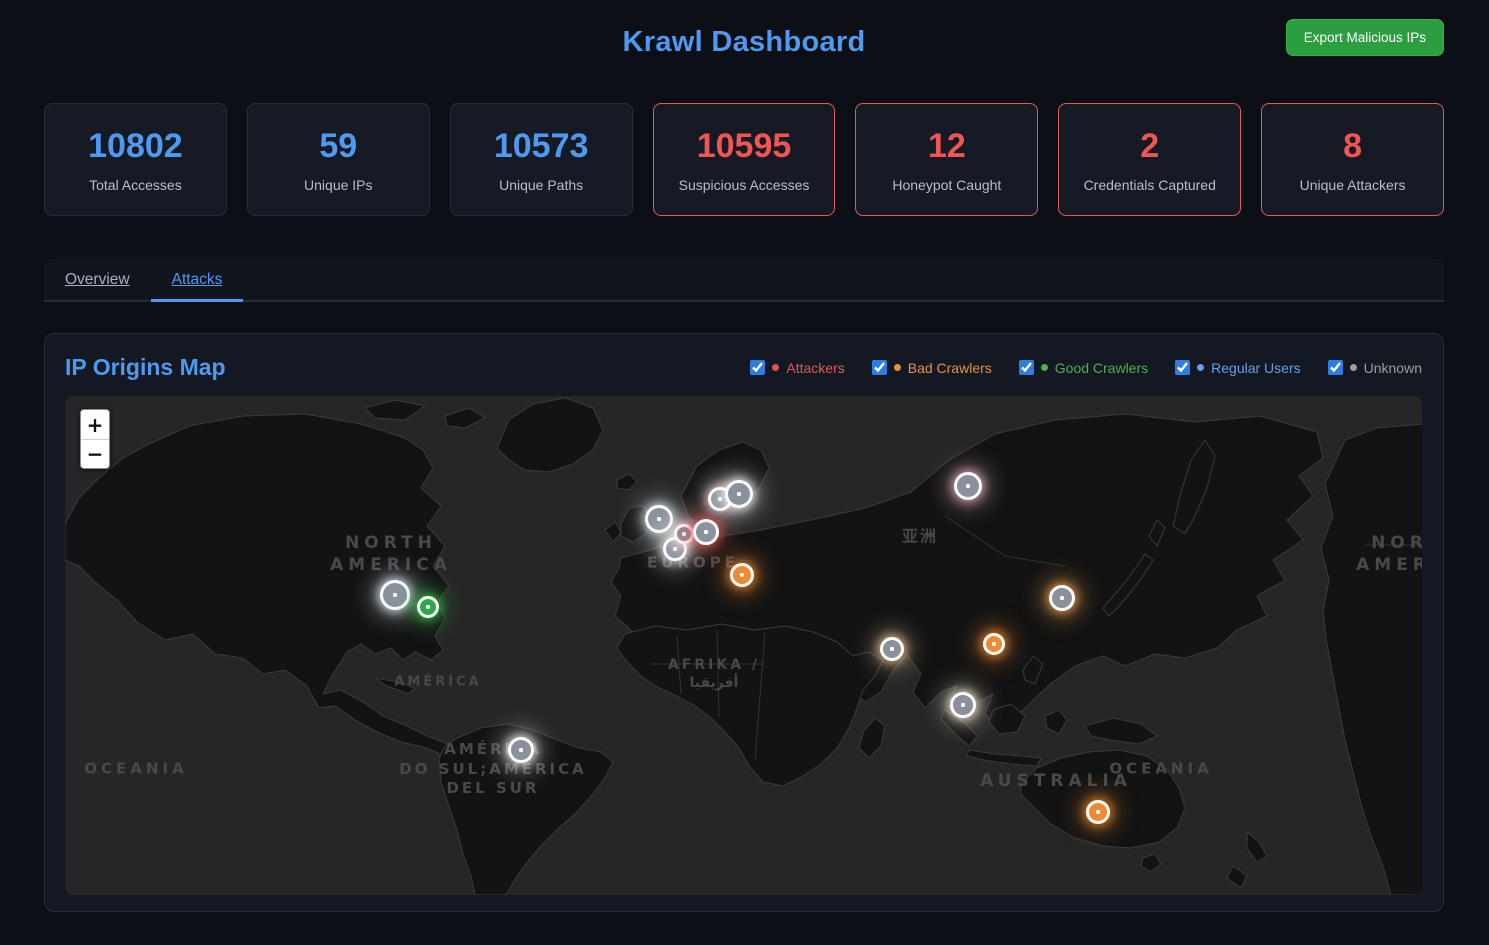 This screenshot has height=945, width=1489. I want to click on stat-label: Suspicious Accesses, so click(744, 184).